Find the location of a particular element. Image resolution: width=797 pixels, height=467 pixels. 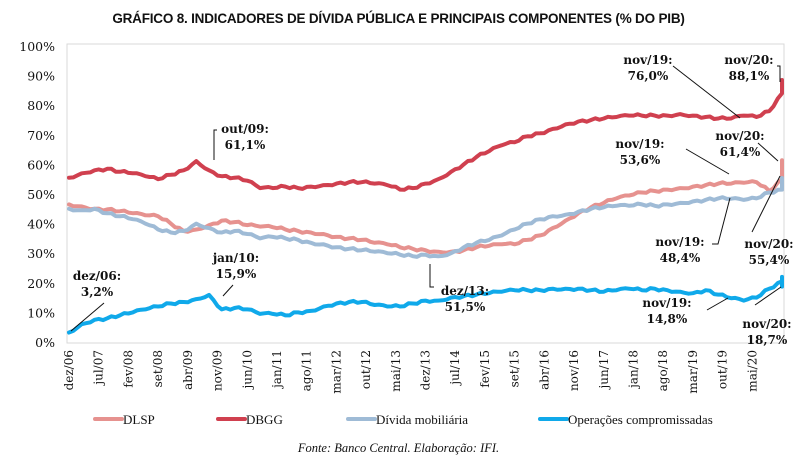

legend-label: DLSP is located at coordinates (139, 419).